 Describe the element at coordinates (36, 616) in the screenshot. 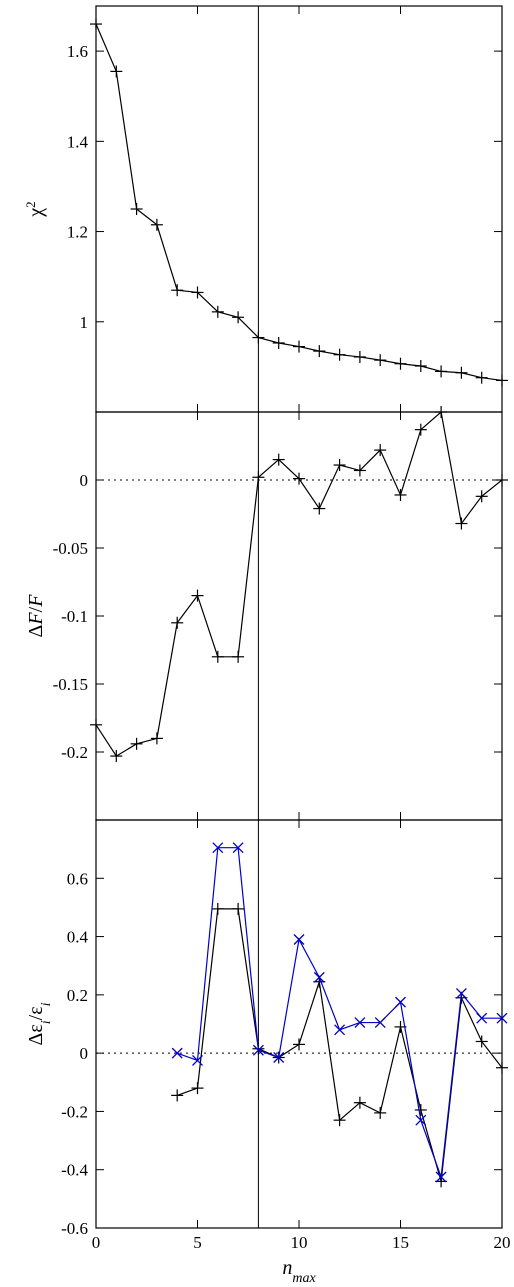

I see `y-axis-label: ΔF/F` at that location.